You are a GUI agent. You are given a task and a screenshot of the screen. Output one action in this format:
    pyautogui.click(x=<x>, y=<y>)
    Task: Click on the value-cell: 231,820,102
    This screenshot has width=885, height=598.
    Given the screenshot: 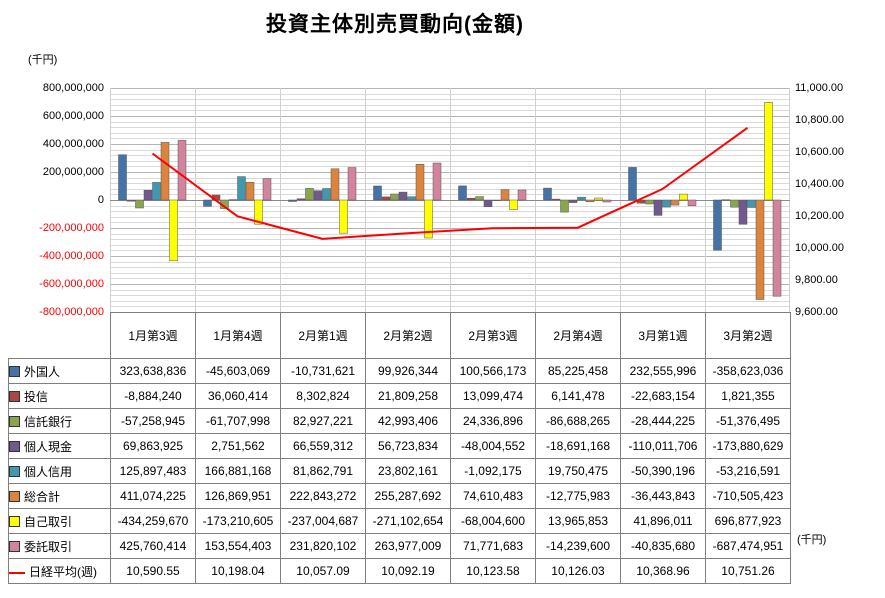 What is the action you would take?
    pyautogui.click(x=323, y=546)
    